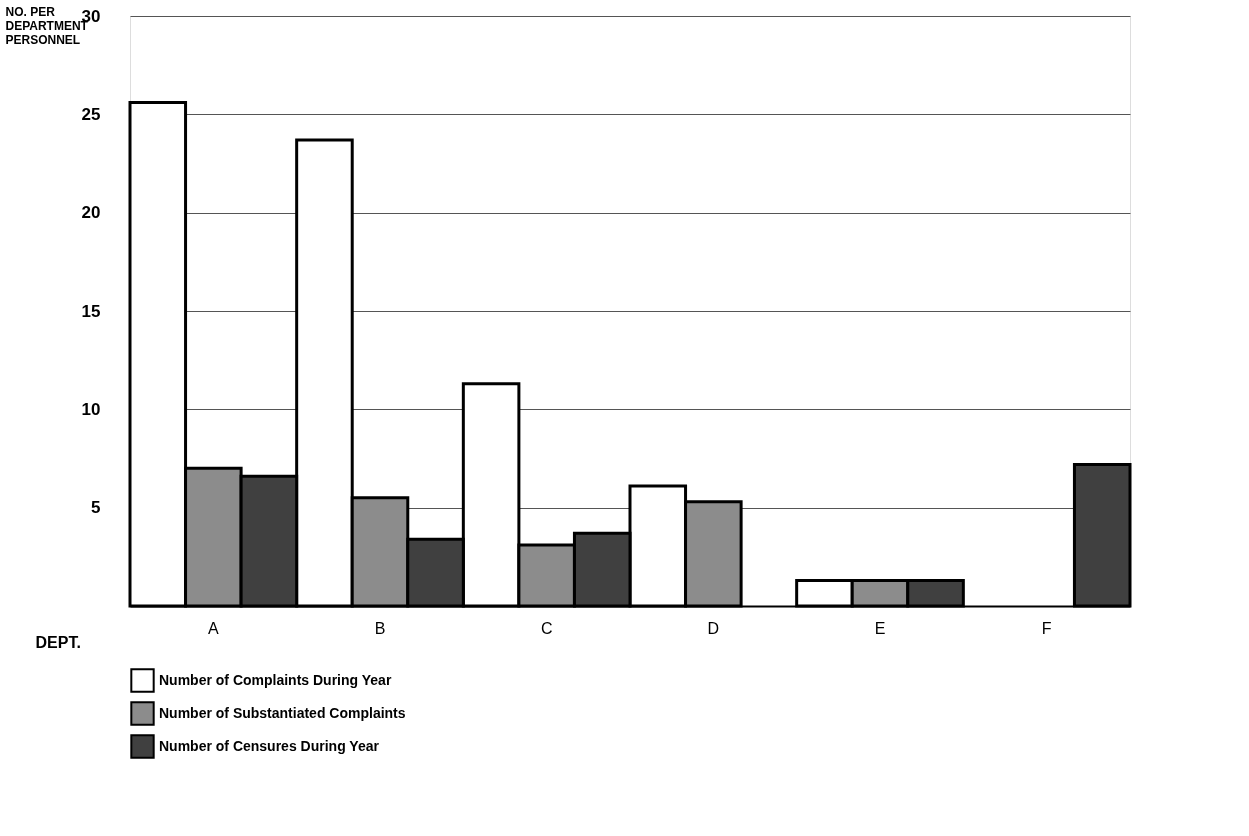 The image size is (1249, 836). What do you see at coordinates (282, 712) in the screenshot?
I see `legend-label: Number of Substantiated Complaints` at bounding box center [282, 712].